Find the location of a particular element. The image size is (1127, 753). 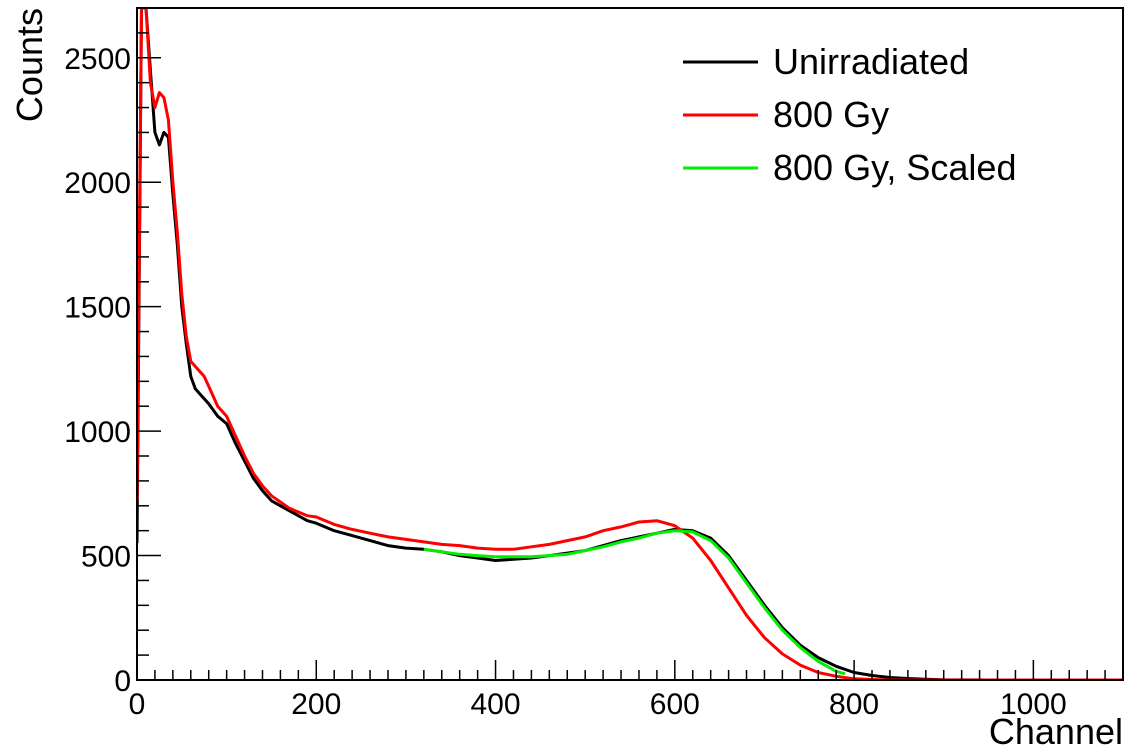

x-tick-label: 600 is located at coordinates (675, 704).